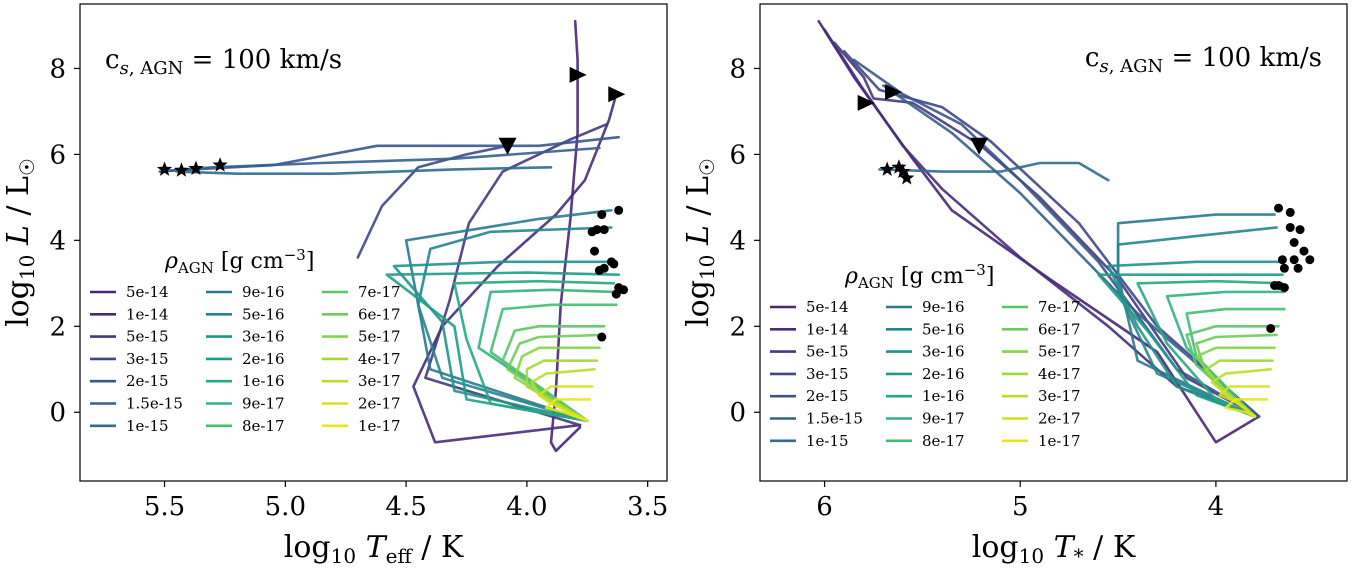 The image size is (1354, 571). Describe the element at coordinates (647, 507) in the screenshot. I see `x-tick-label: 3.5` at that location.